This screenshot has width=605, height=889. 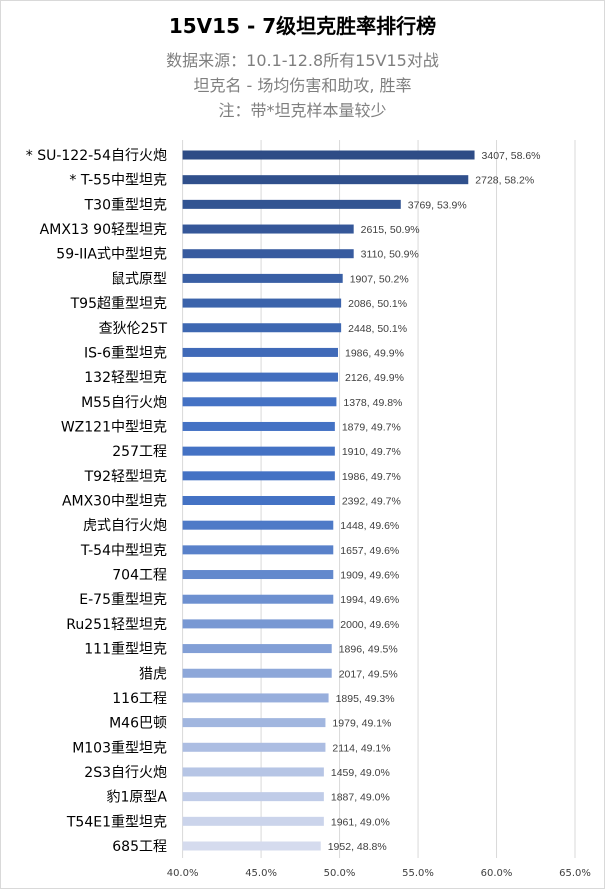 What do you see at coordinates (125, 650) in the screenshot?
I see `category-label: 111重型坦克` at bounding box center [125, 650].